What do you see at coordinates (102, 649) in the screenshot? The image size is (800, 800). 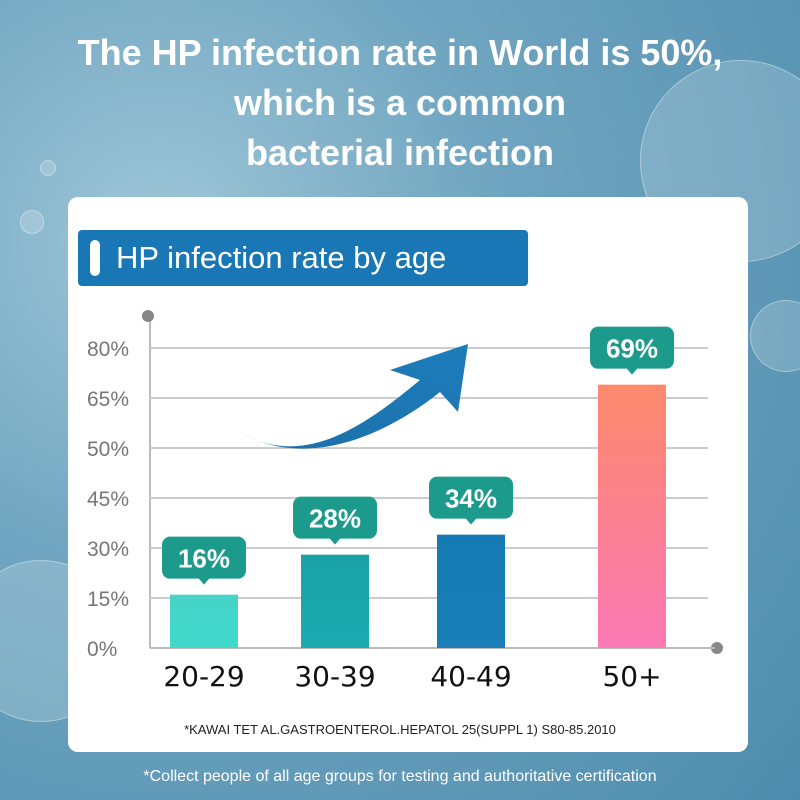 I see `y-tick-label: 0%` at bounding box center [102, 649].